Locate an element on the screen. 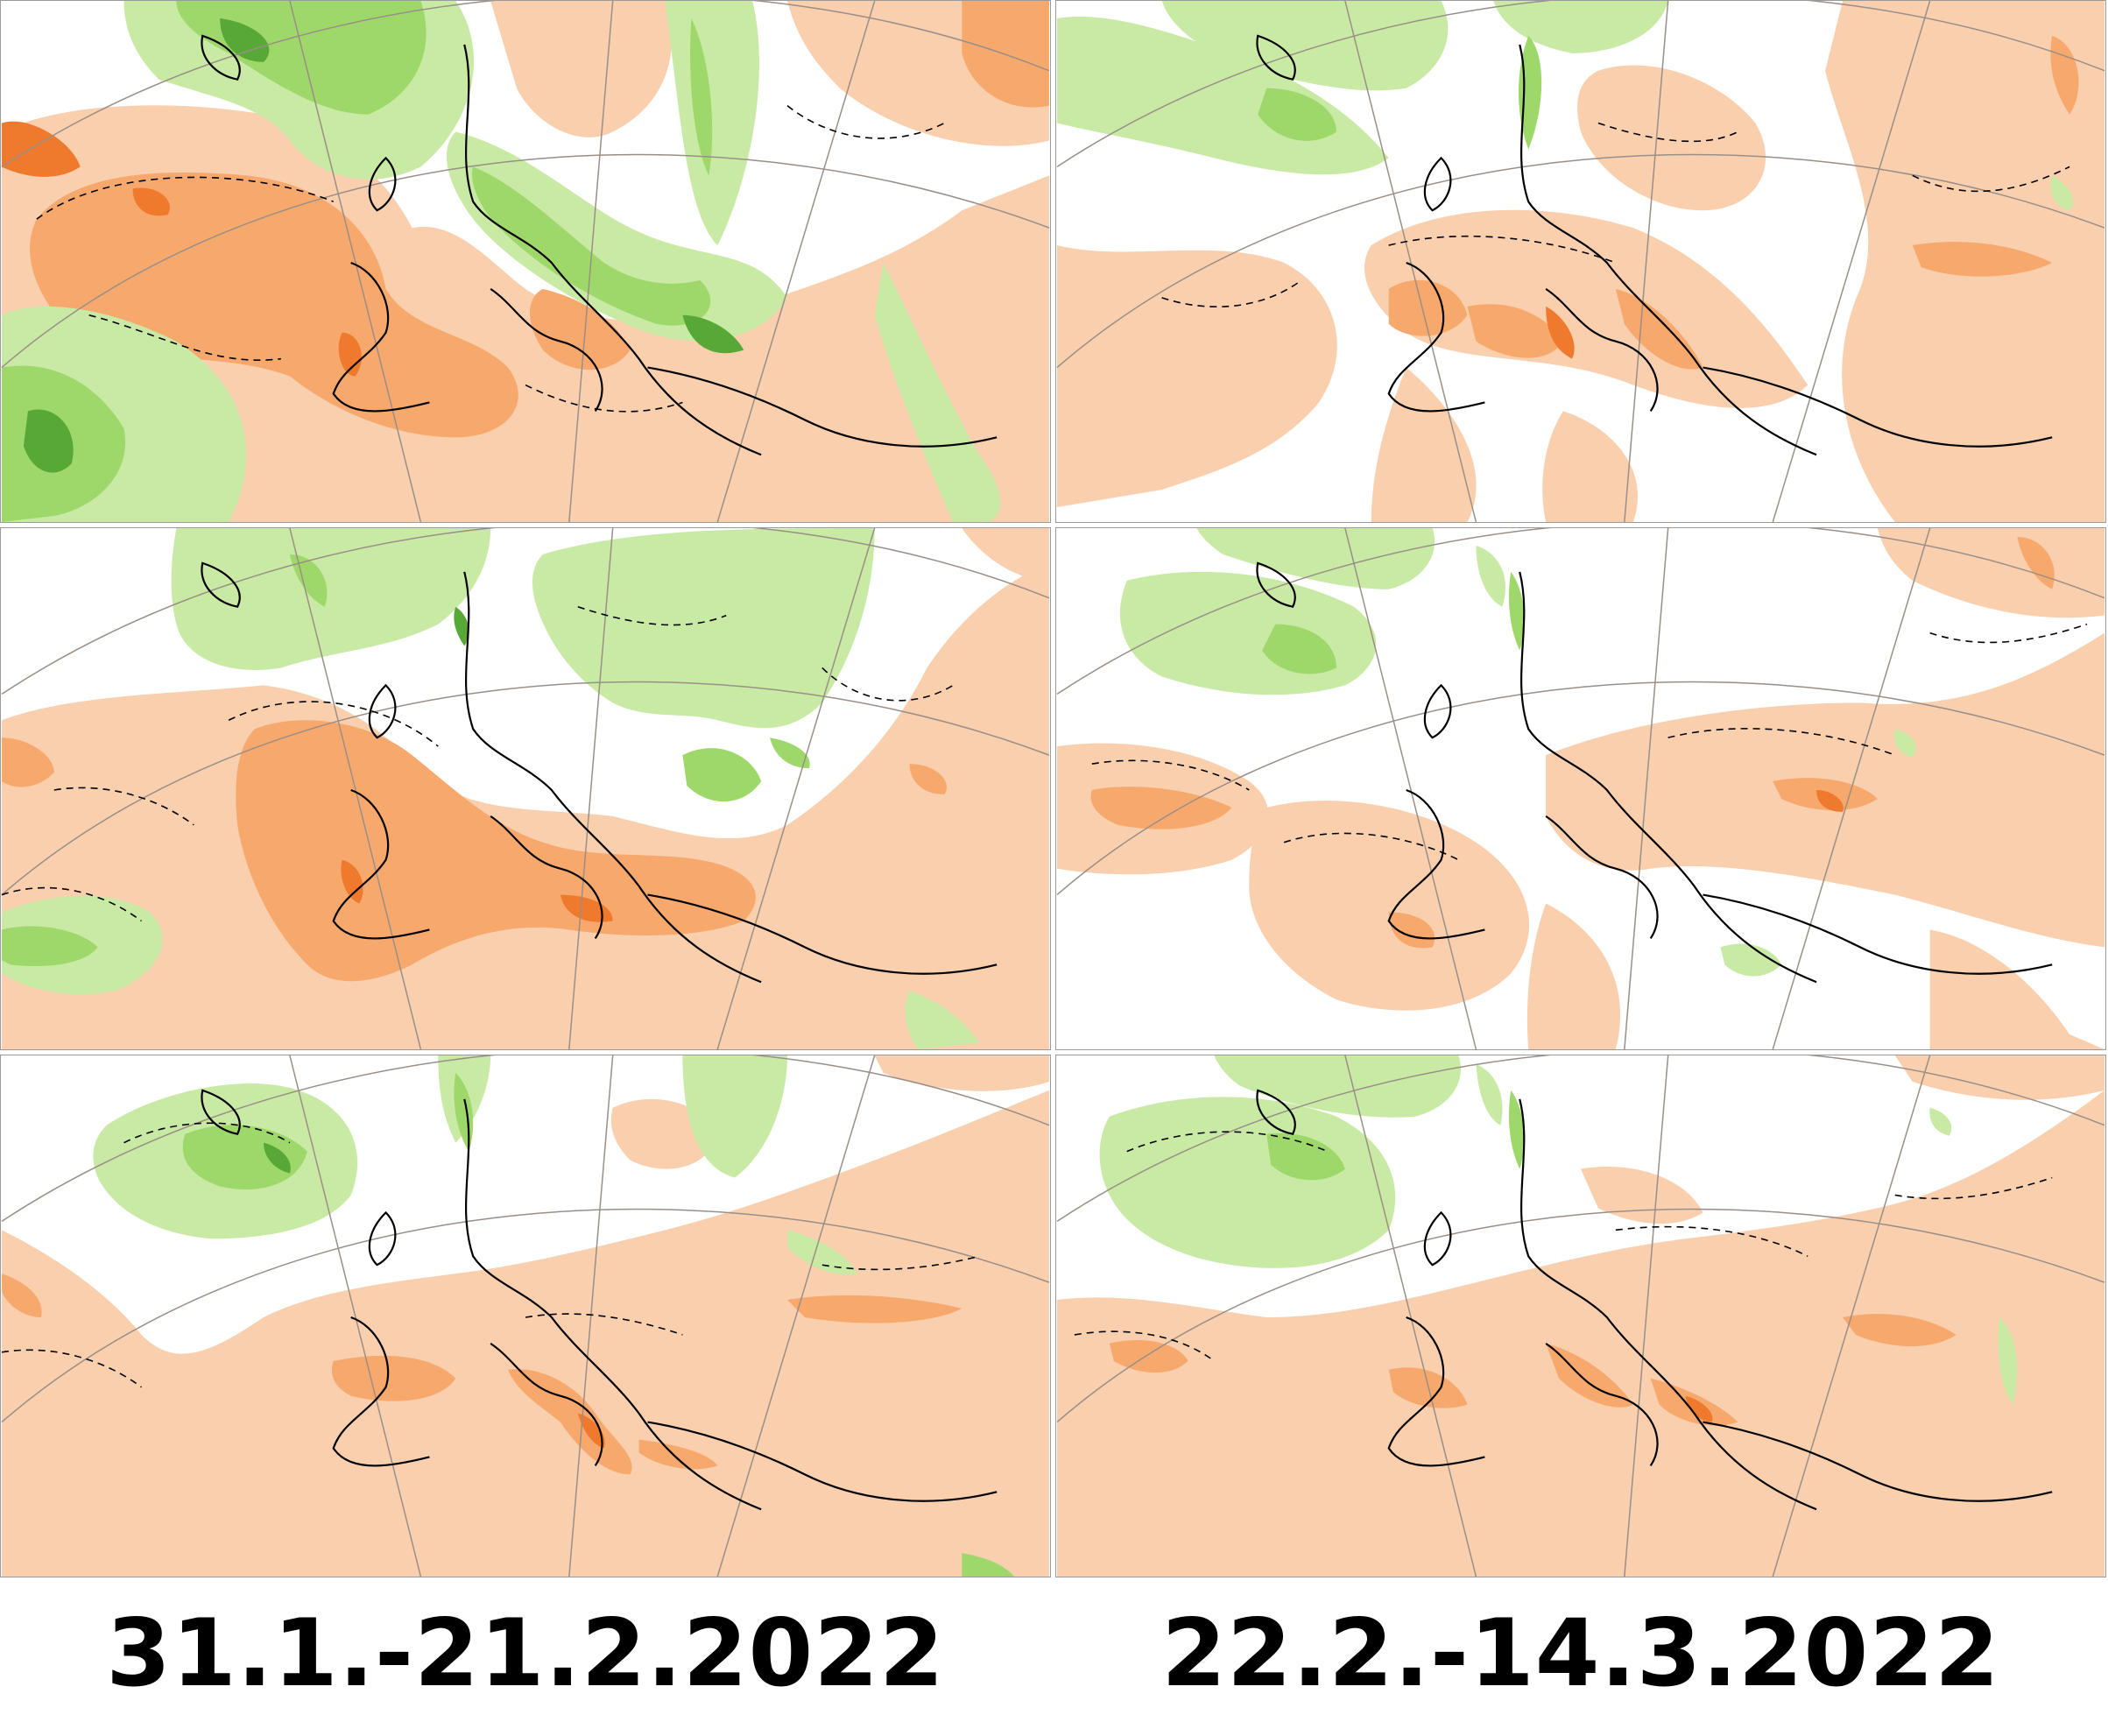 The image size is (2108, 1736). map-panel-right-bottom is located at coordinates (1580, 1316).